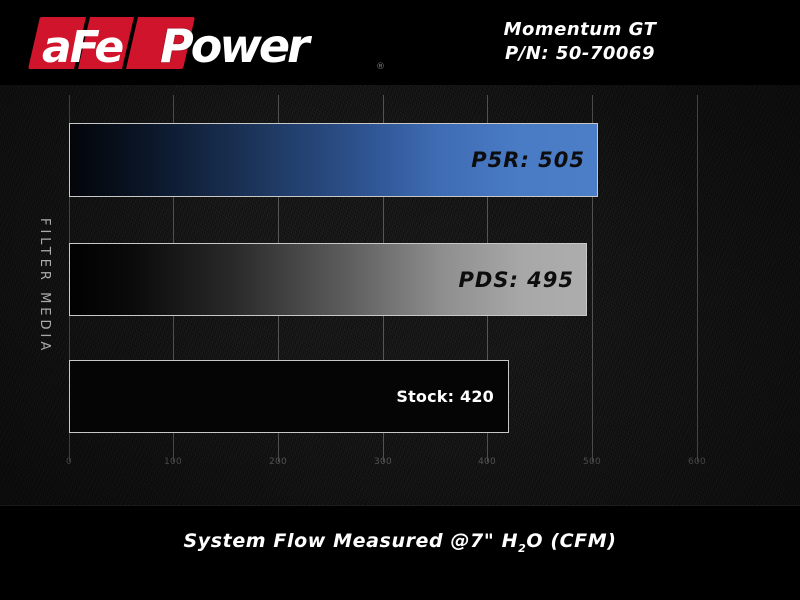 Image resolution: width=800 pixels, height=600 pixels. I want to click on header-bar: aFe Power ® Momentum GT P/N: 50-70069, so click(400, 42).